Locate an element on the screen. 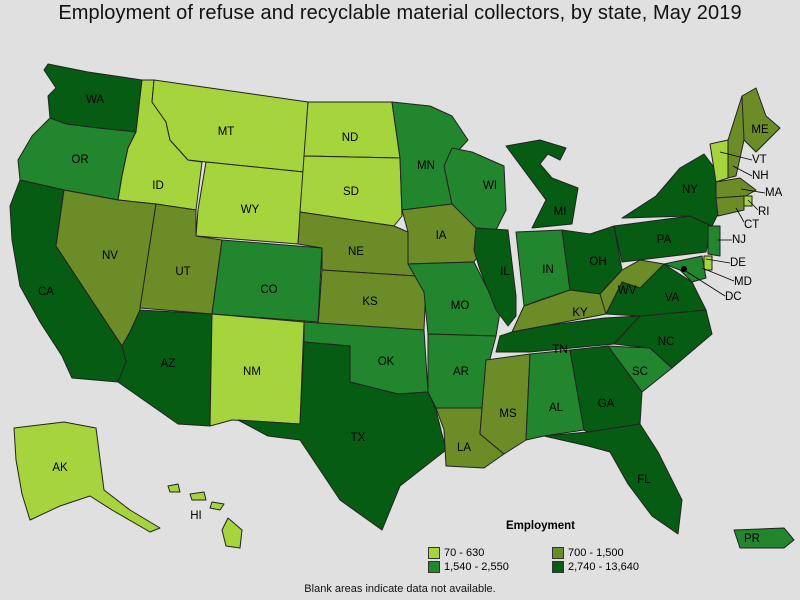  state-hi is located at coordinates (205, 516).